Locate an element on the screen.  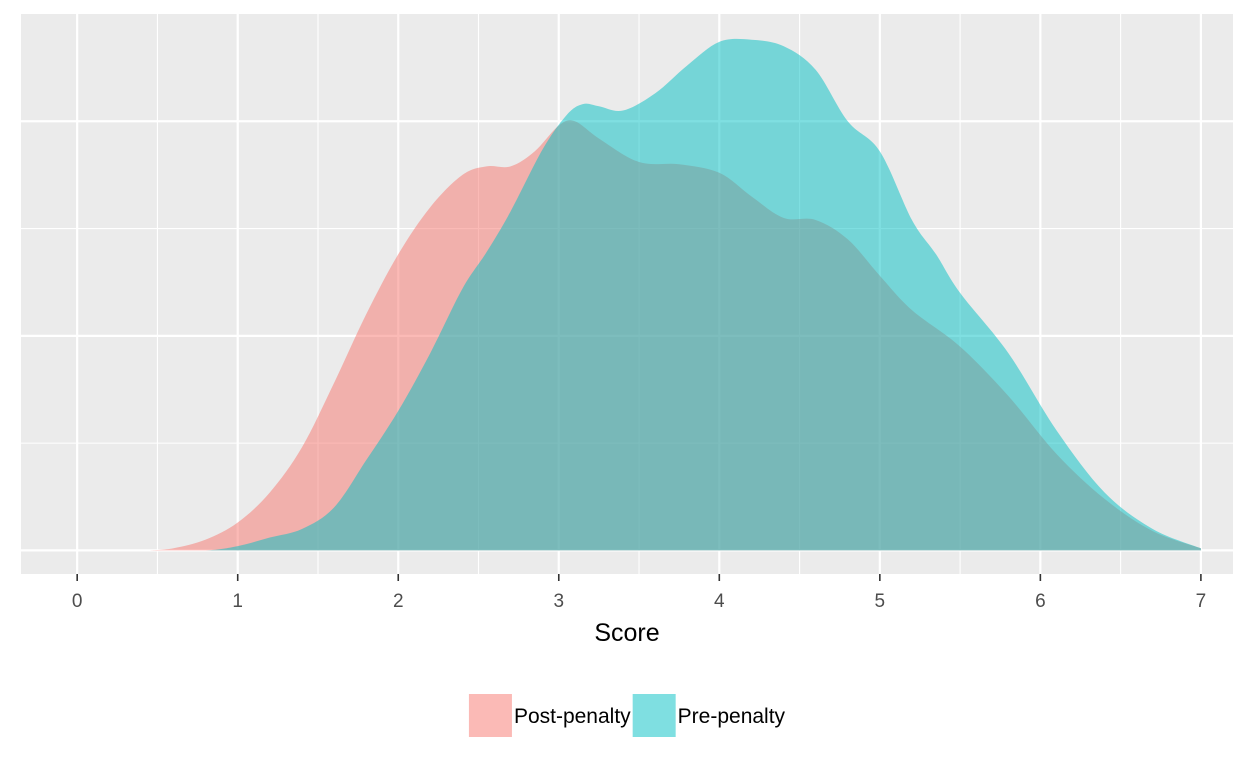
x-tick-label: 1 is located at coordinates (237, 601).